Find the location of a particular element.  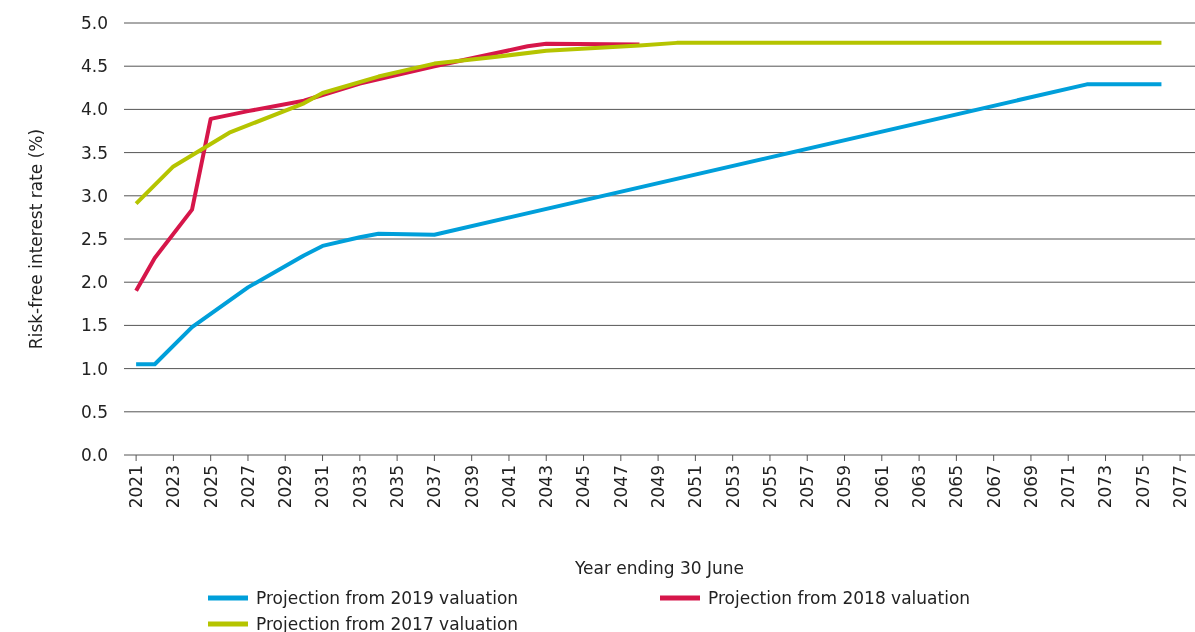

x-tick-label: 2053 is located at coordinates (732, 487).